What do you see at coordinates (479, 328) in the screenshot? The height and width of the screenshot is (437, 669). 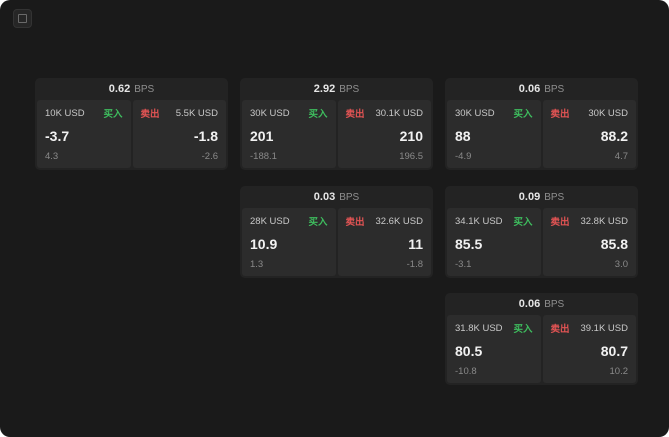 I see `buy-amount: 31.8K USD` at bounding box center [479, 328].